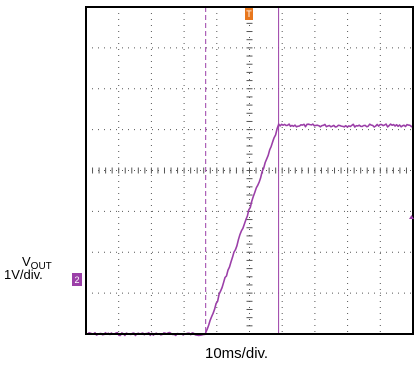  I want to click on channel-marker-text: 2, so click(76, 280).